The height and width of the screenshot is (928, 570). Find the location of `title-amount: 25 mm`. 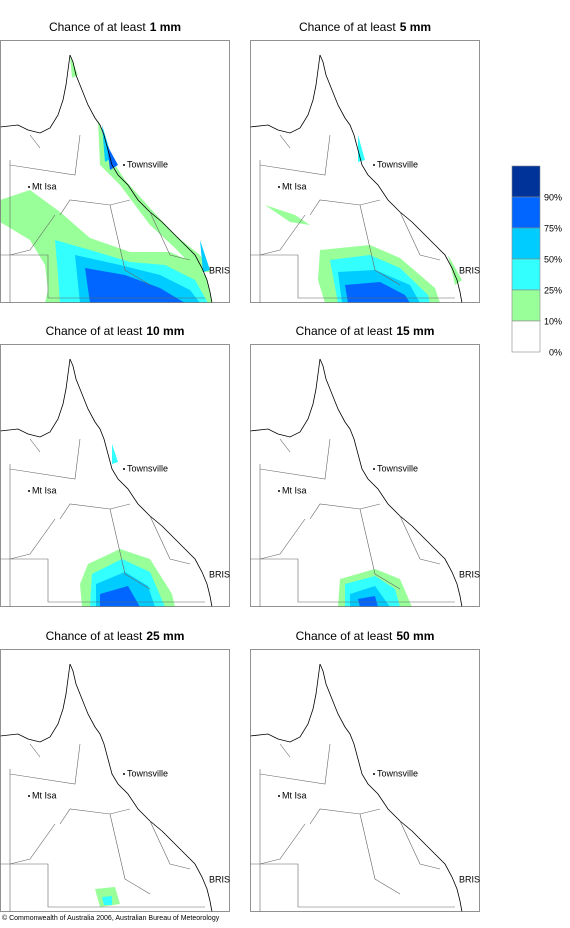

title-amount: 25 mm is located at coordinates (165, 636).